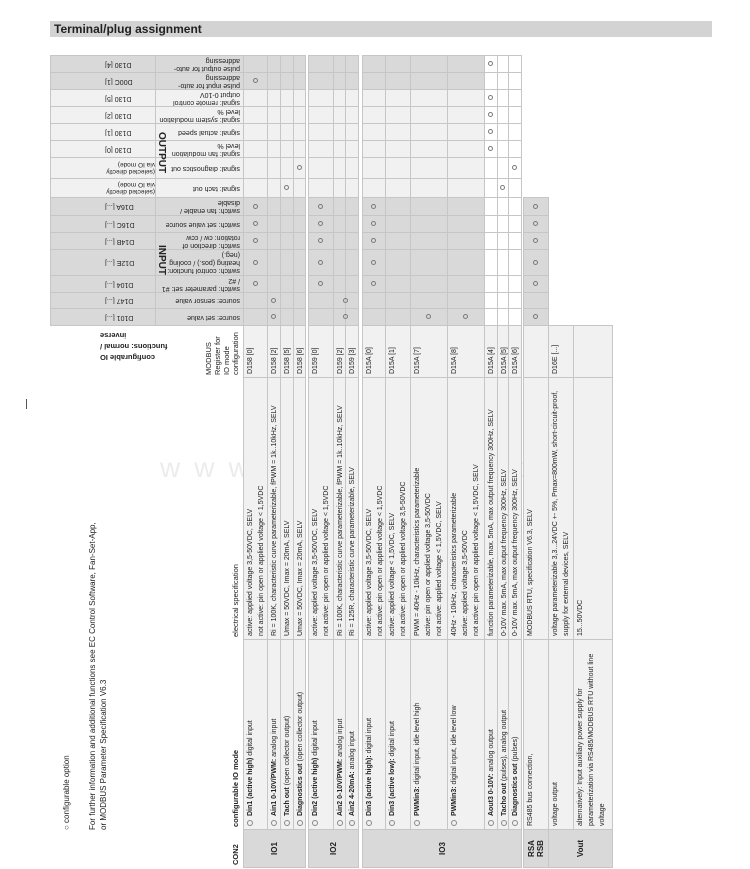 This screenshot has height=869, width=750. What do you see at coordinates (300, 727) in the screenshot?
I see `io-mode-desc: (open collector output)` at bounding box center [300, 727].